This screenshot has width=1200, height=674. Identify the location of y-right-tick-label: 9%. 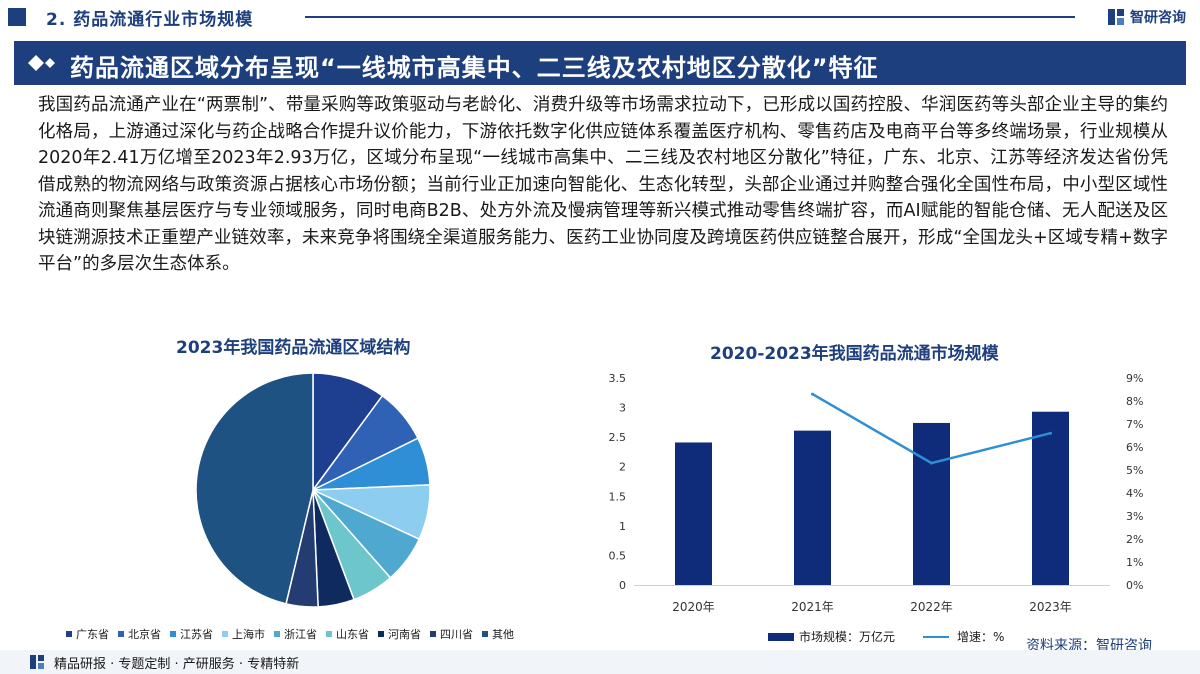
(1134, 378).